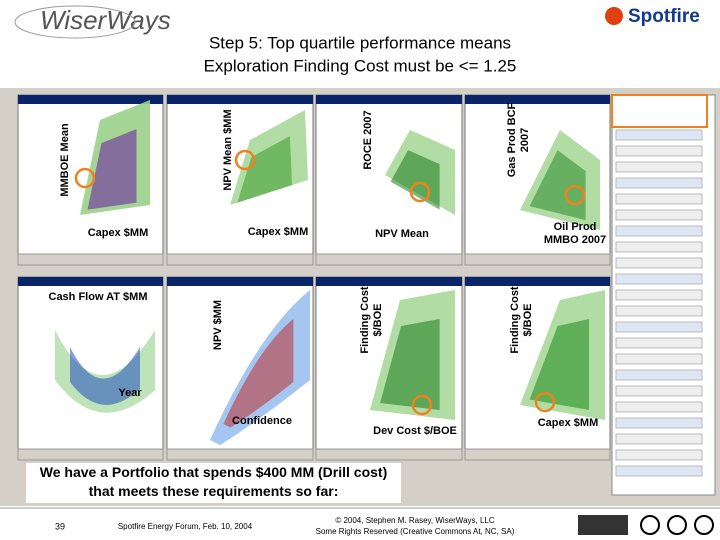 The height and width of the screenshot is (540, 720). Describe the element at coordinates (130, 393) in the screenshot. I see `x-axis-label: Year` at that location.